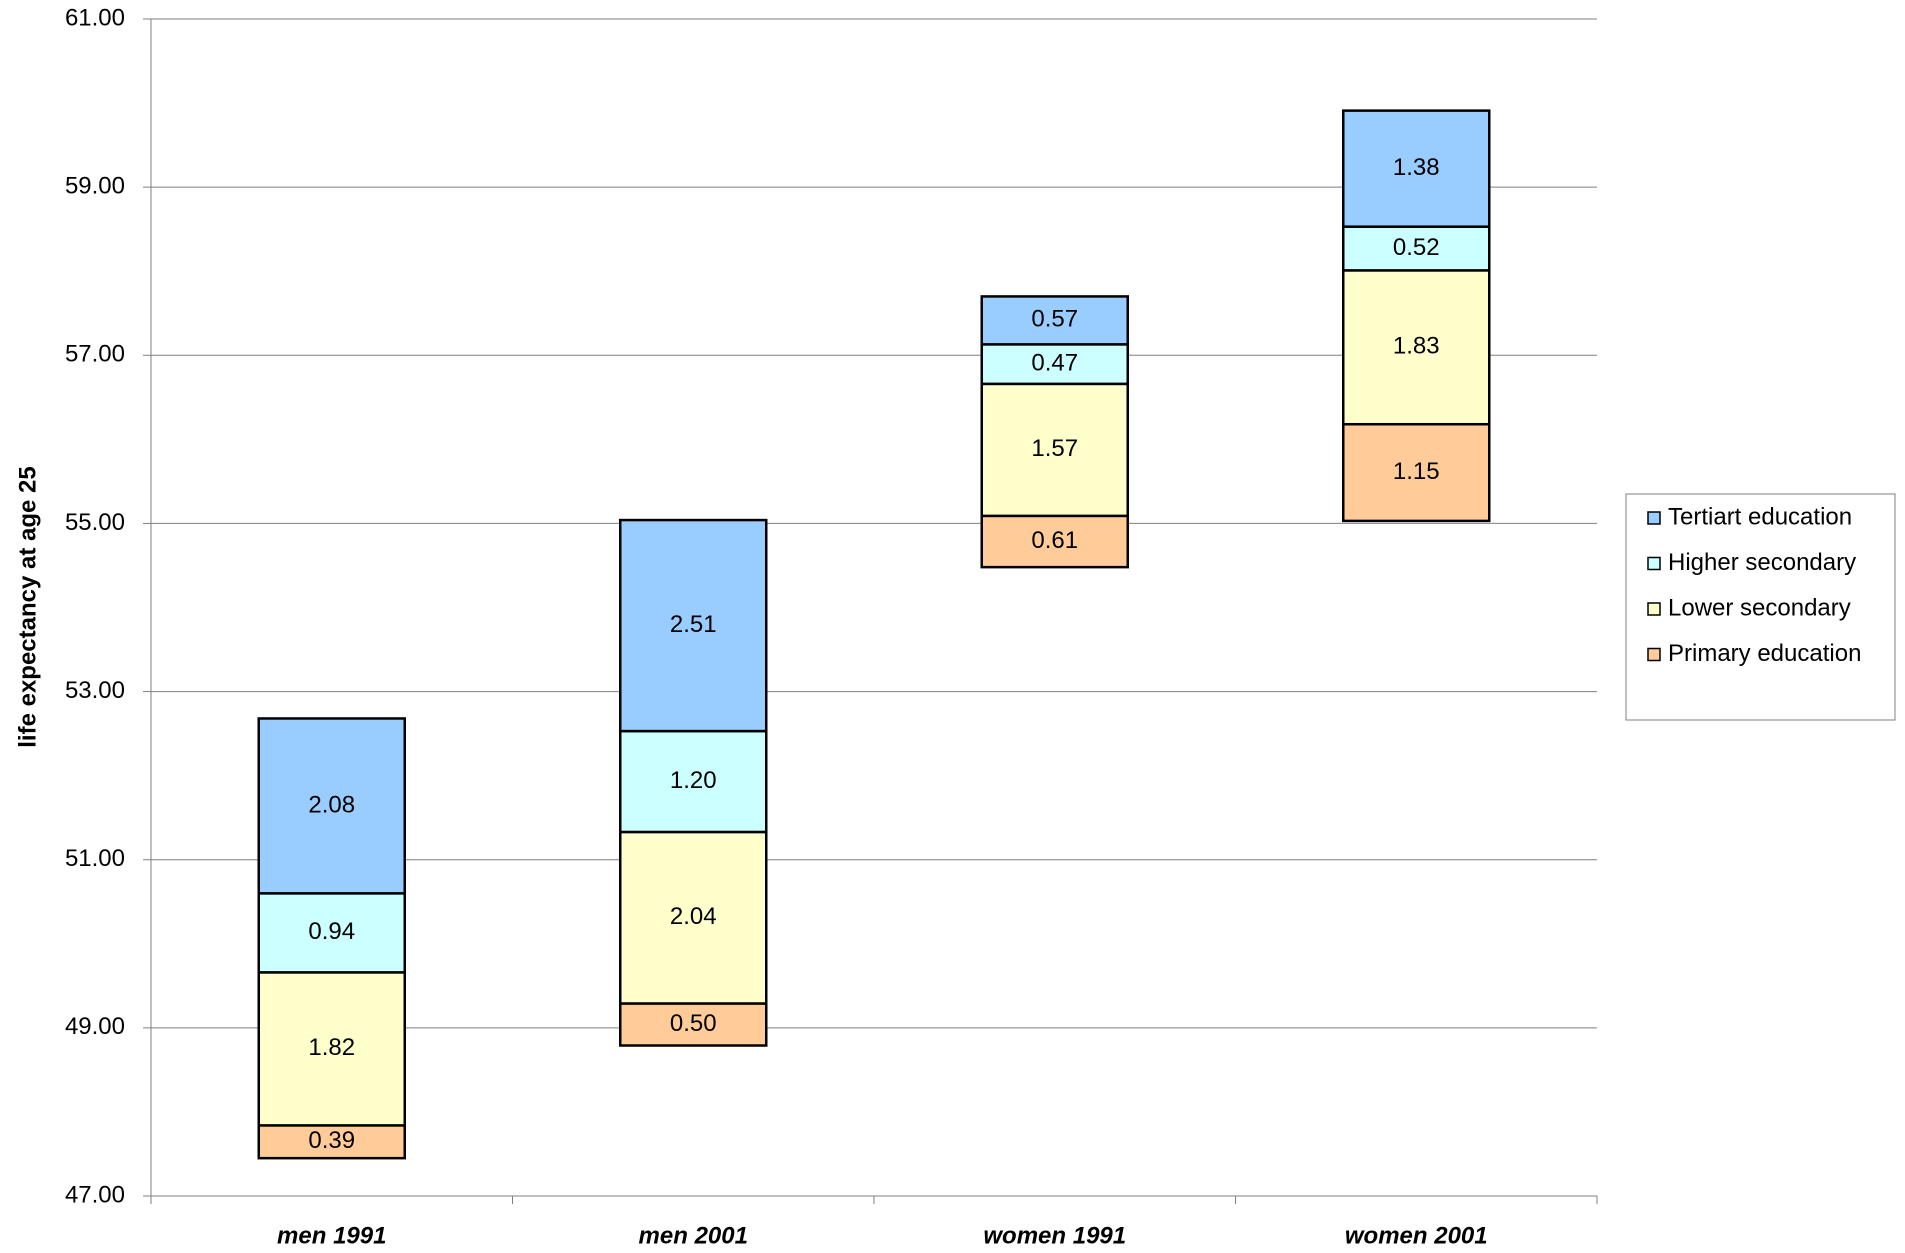 The image size is (1905, 1253). I want to click on legend-label: Lower secondary, so click(1759, 607).